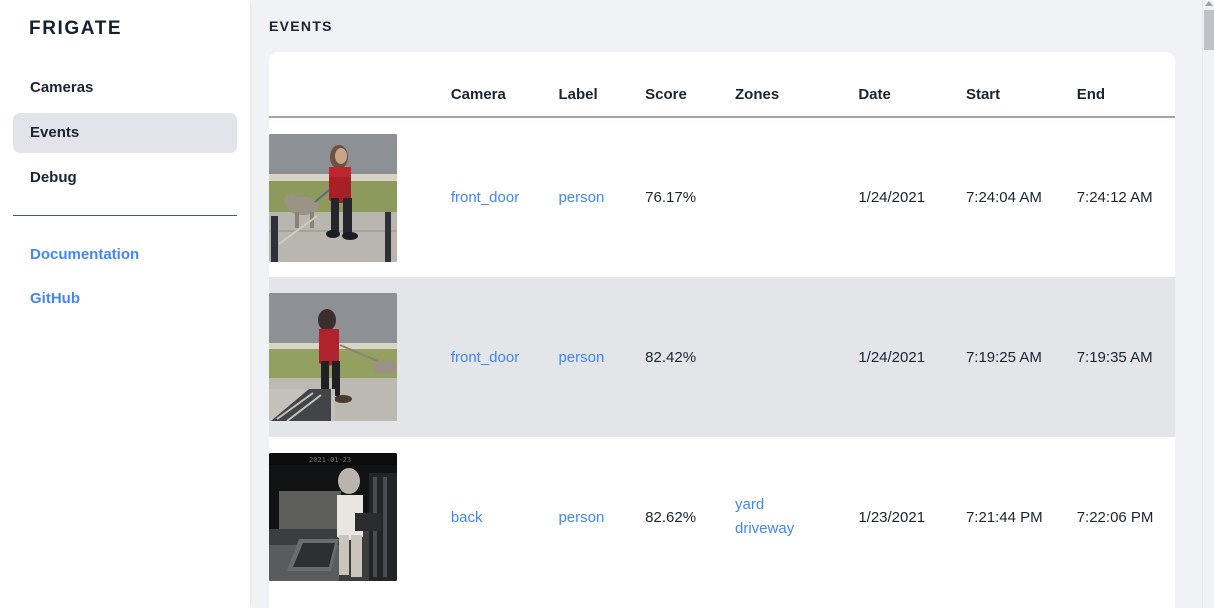 This screenshot has height=608, width=1214. Describe the element at coordinates (750, 504) in the screenshot. I see `zone-link: yard` at that location.